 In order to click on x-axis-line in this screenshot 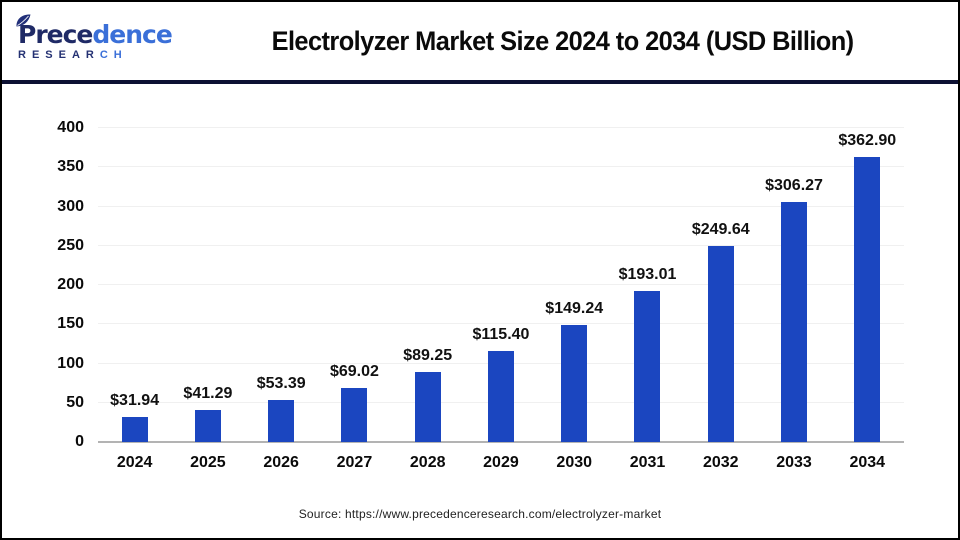, I will do `click(501, 442)`.